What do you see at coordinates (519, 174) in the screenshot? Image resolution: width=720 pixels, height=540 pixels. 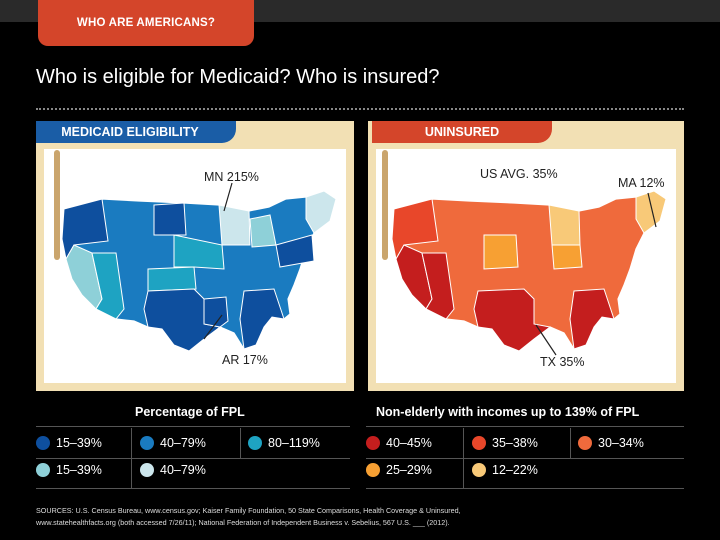 I see `us-average-annotation: US AVG. 35%` at bounding box center [519, 174].